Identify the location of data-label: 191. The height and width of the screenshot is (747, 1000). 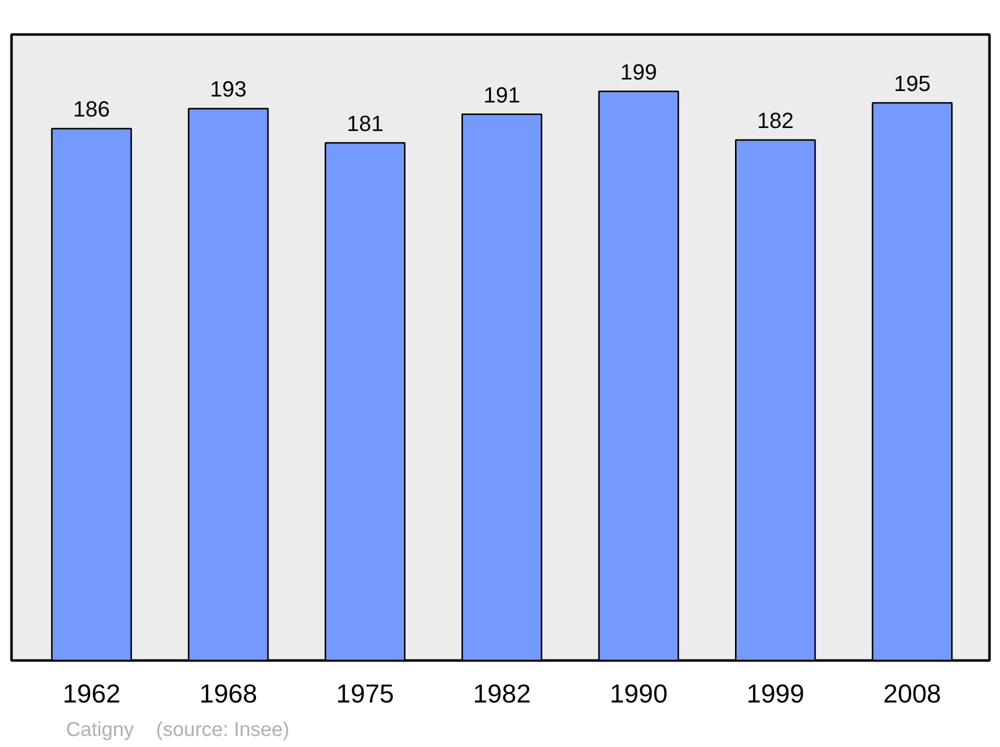
(502, 95).